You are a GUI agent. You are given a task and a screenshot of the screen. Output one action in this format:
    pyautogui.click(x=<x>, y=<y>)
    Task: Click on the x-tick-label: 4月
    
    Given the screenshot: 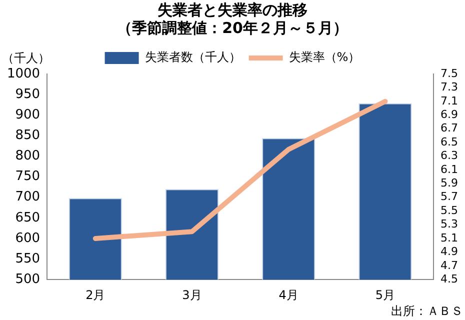 What is the action you would take?
    pyautogui.click(x=288, y=295)
    